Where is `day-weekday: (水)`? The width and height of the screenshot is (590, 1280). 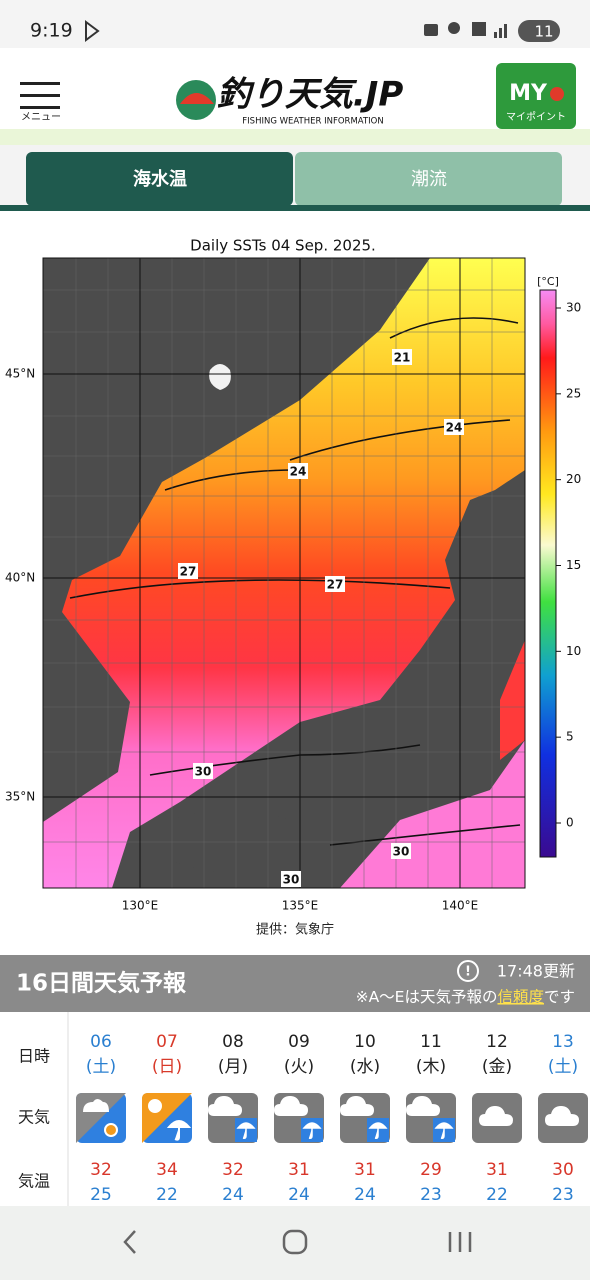
day-weekday: (水) is located at coordinates (365, 1067).